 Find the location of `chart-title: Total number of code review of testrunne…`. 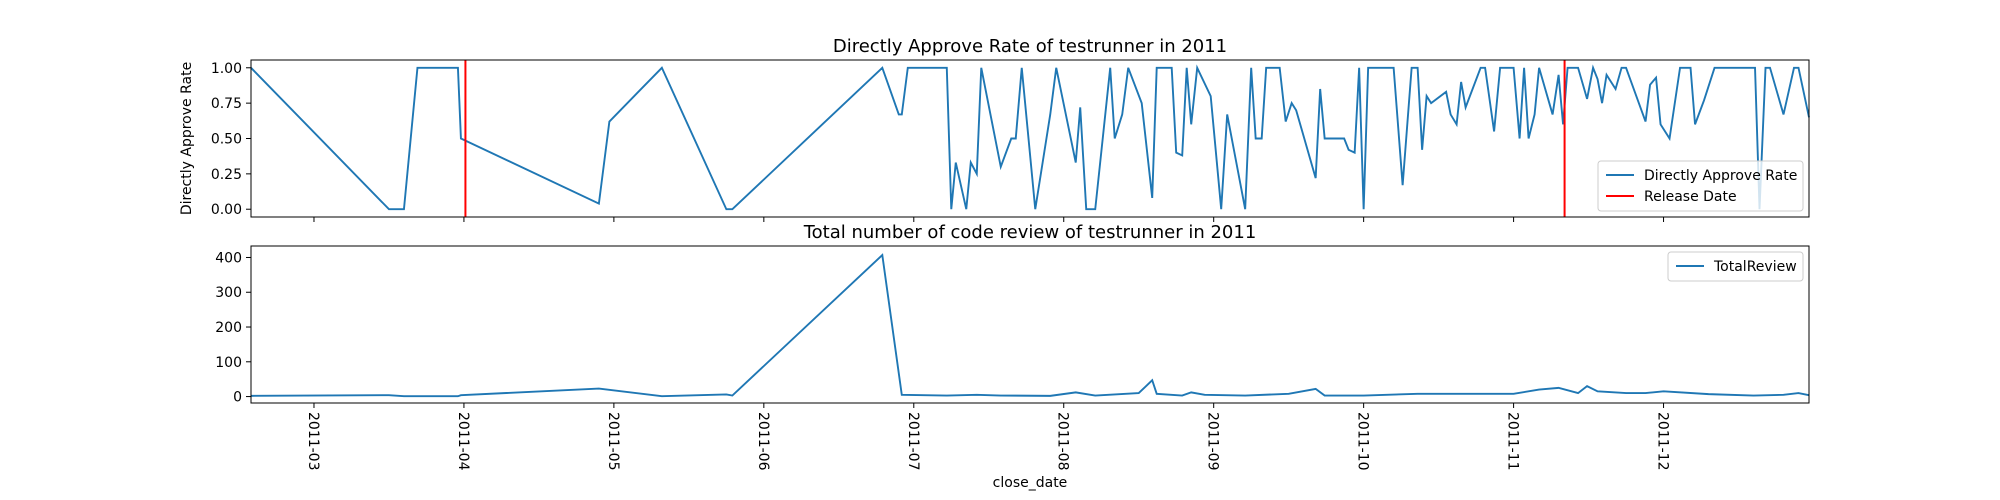

chart-title: Total number of code review of testrunne… is located at coordinates (1030, 232).